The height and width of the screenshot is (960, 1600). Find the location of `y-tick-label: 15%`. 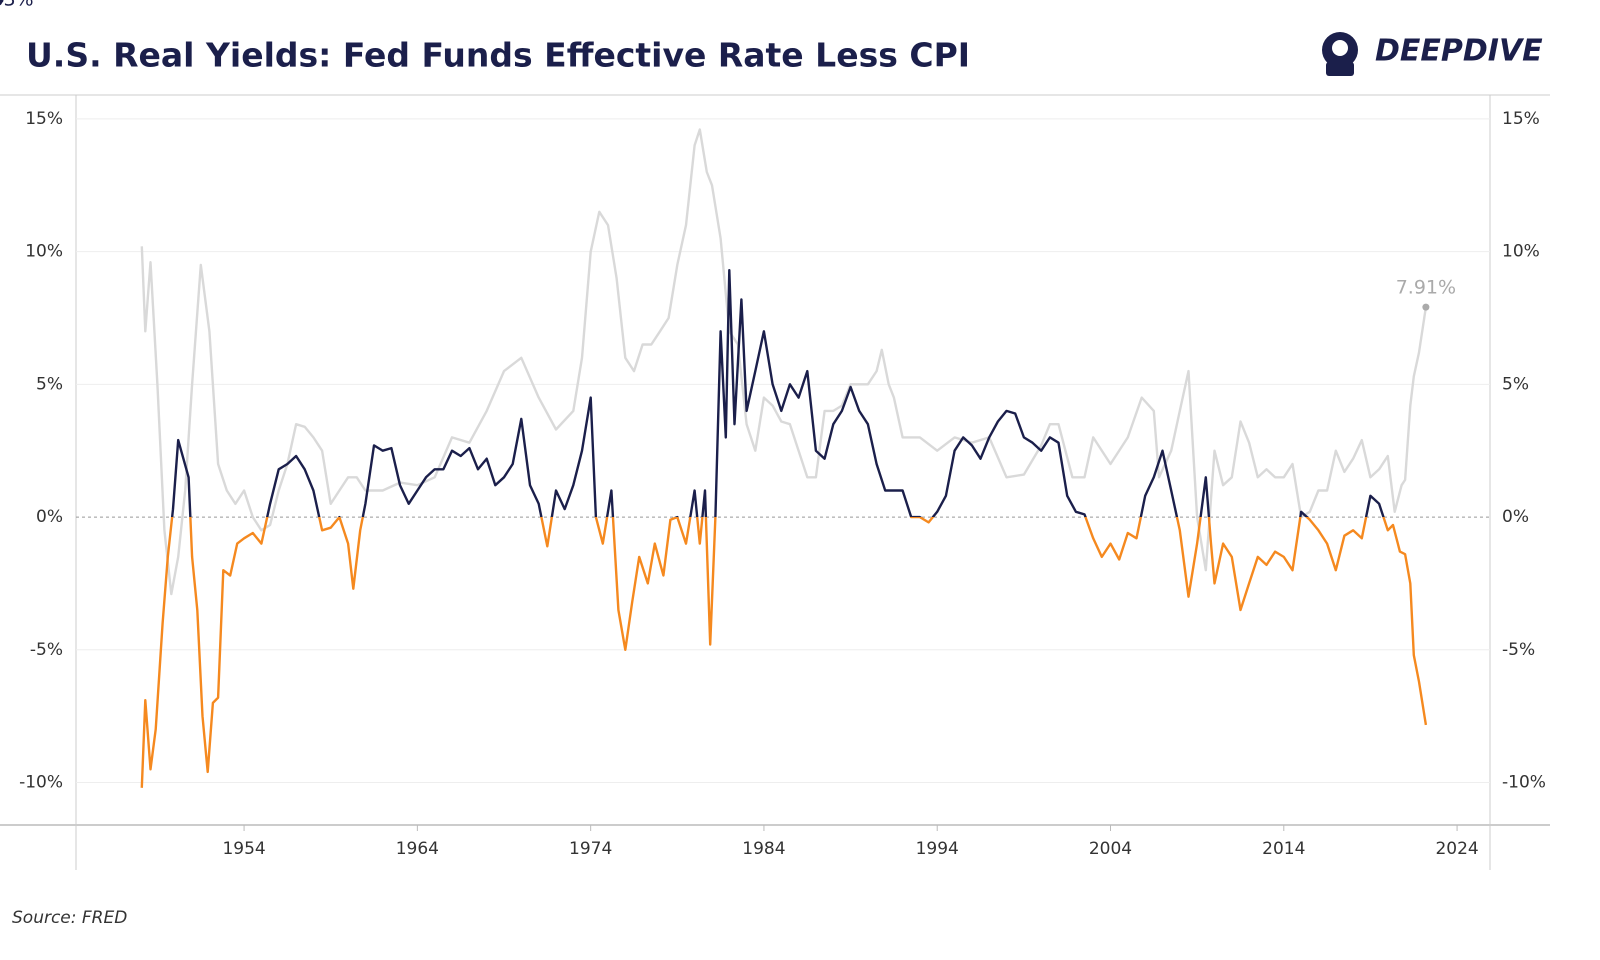

y-tick-label: 15% is located at coordinates (44, 119).